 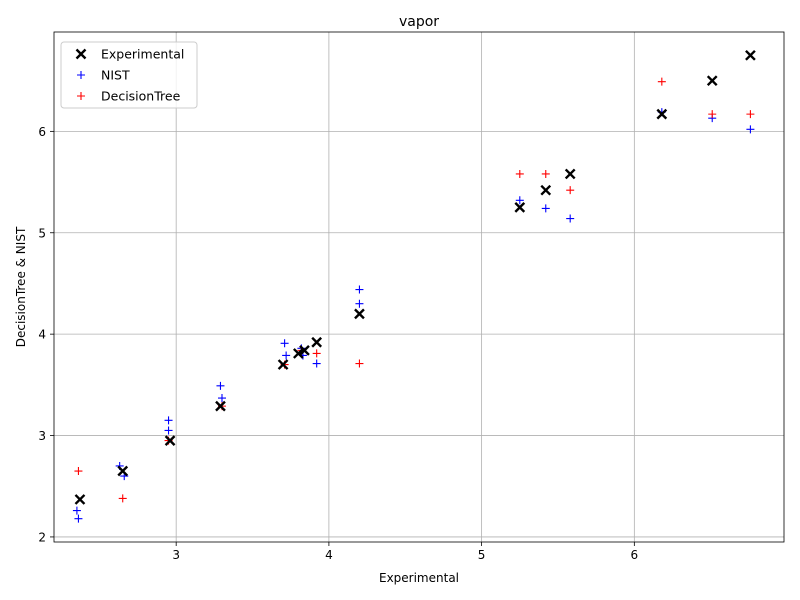 I want to click on y-tick-label: 3, so click(x=42, y=436).